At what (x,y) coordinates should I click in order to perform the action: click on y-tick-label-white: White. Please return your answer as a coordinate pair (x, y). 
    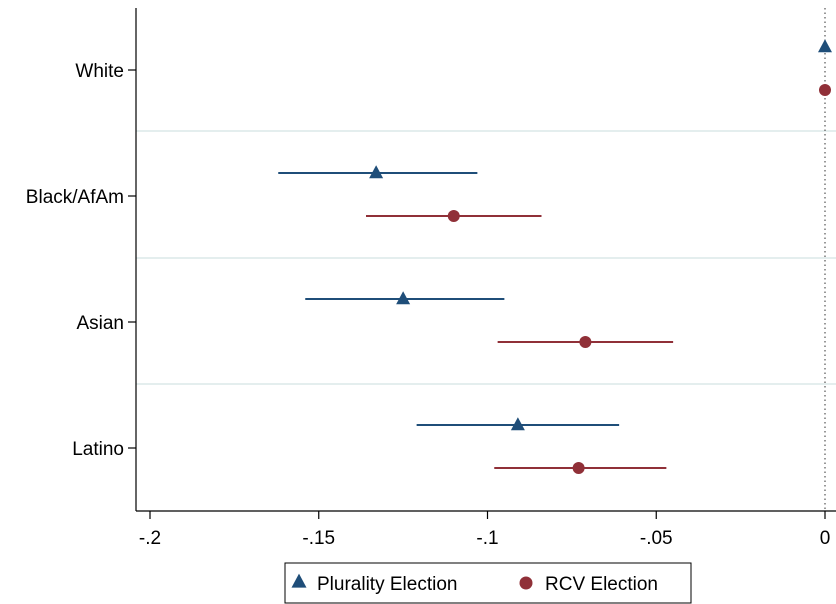
    Looking at the image, I should click on (99, 71).